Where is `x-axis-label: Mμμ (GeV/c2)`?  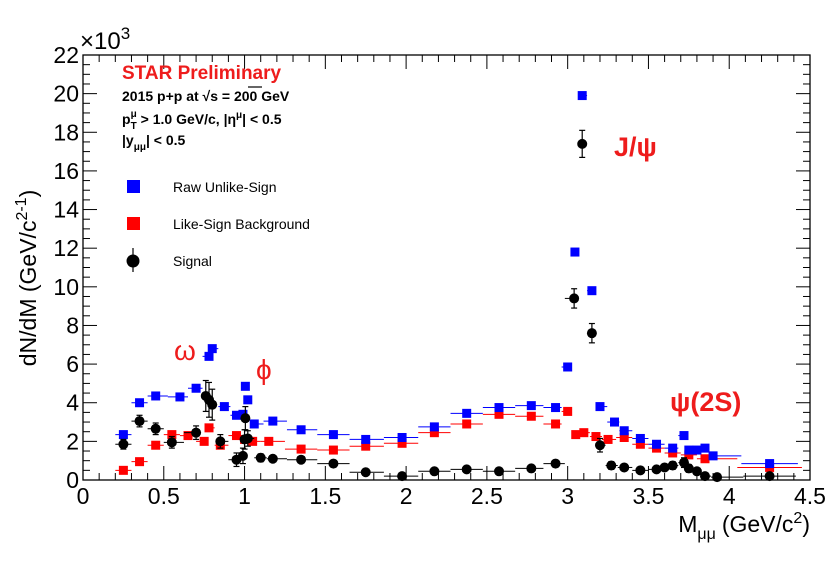
x-axis-label: Mμμ (GeV/c2) is located at coordinates (744, 526).